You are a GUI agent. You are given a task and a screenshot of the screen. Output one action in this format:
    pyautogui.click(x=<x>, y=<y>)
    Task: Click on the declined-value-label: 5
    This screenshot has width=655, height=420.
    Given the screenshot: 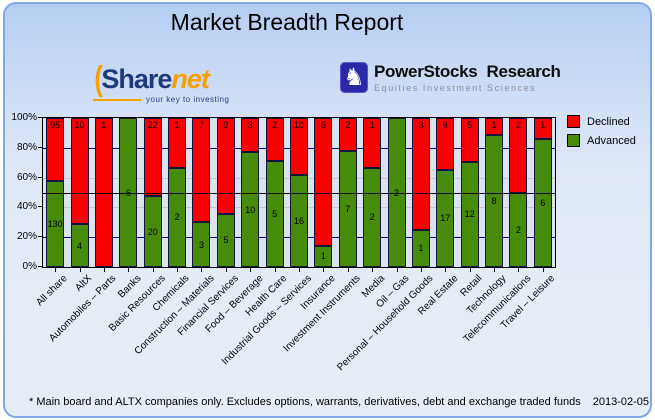 What is the action you would take?
    pyautogui.click(x=470, y=125)
    